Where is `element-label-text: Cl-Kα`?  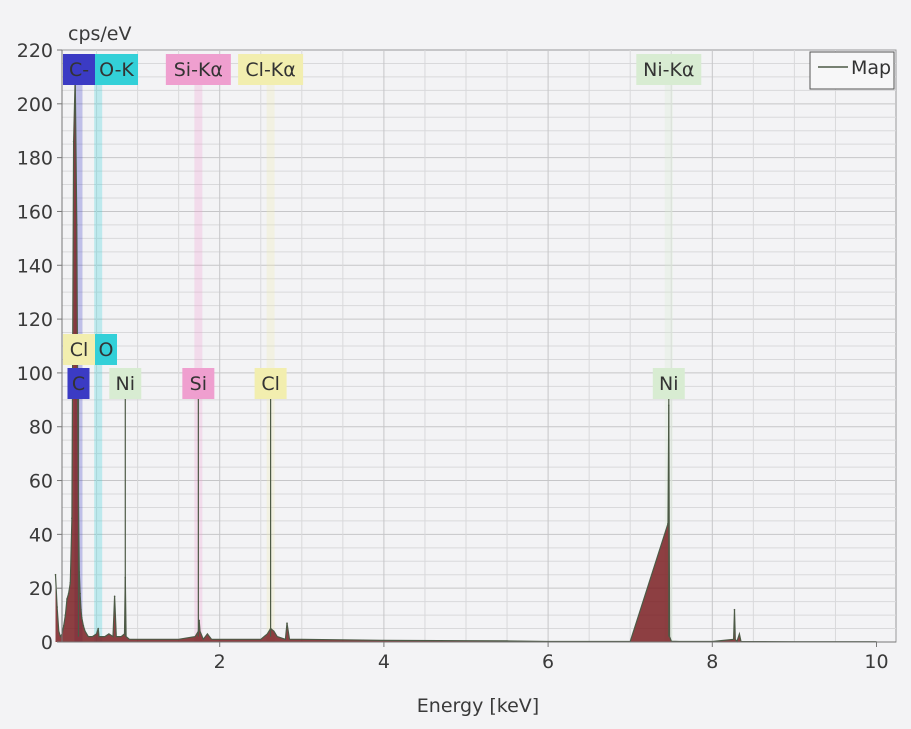
element-label-text: Cl-Kα is located at coordinates (270, 70).